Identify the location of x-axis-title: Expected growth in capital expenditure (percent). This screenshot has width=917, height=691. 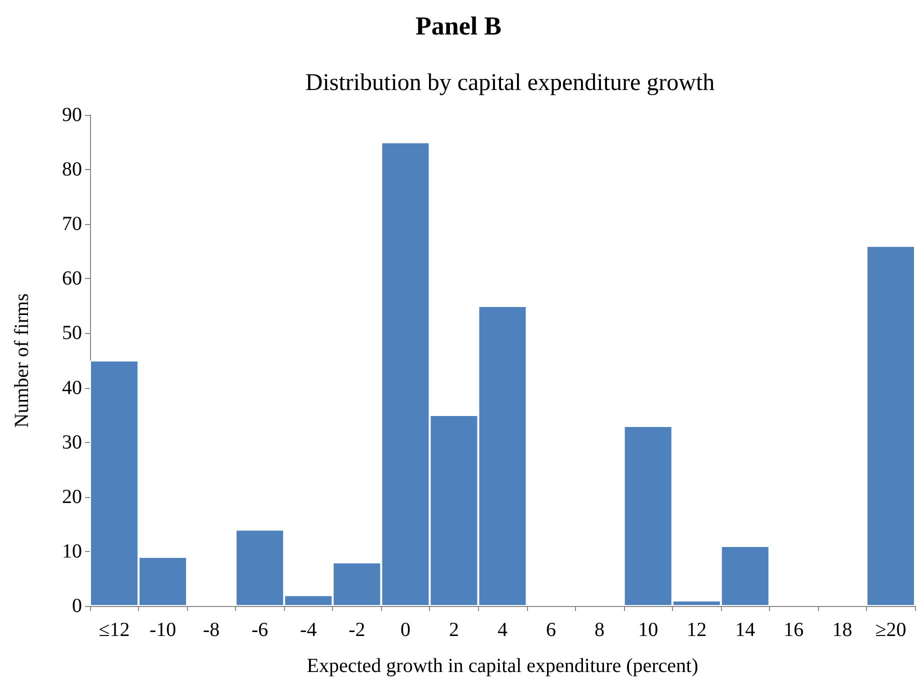
(502, 666).